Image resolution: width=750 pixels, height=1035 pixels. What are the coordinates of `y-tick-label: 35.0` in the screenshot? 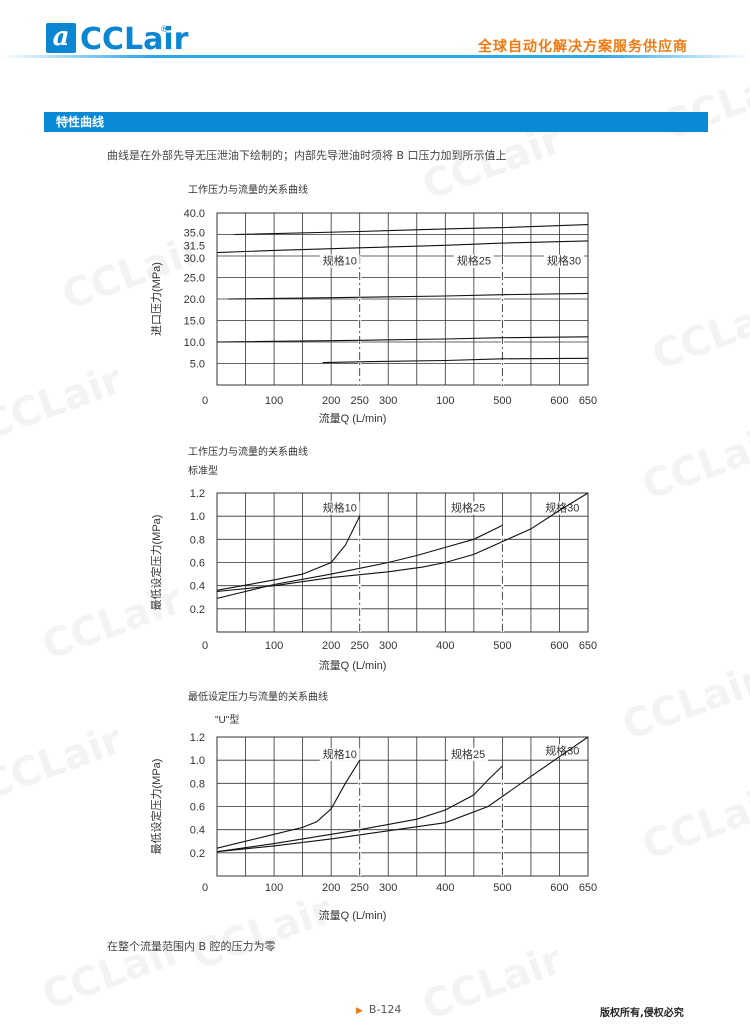 It's located at (194, 234).